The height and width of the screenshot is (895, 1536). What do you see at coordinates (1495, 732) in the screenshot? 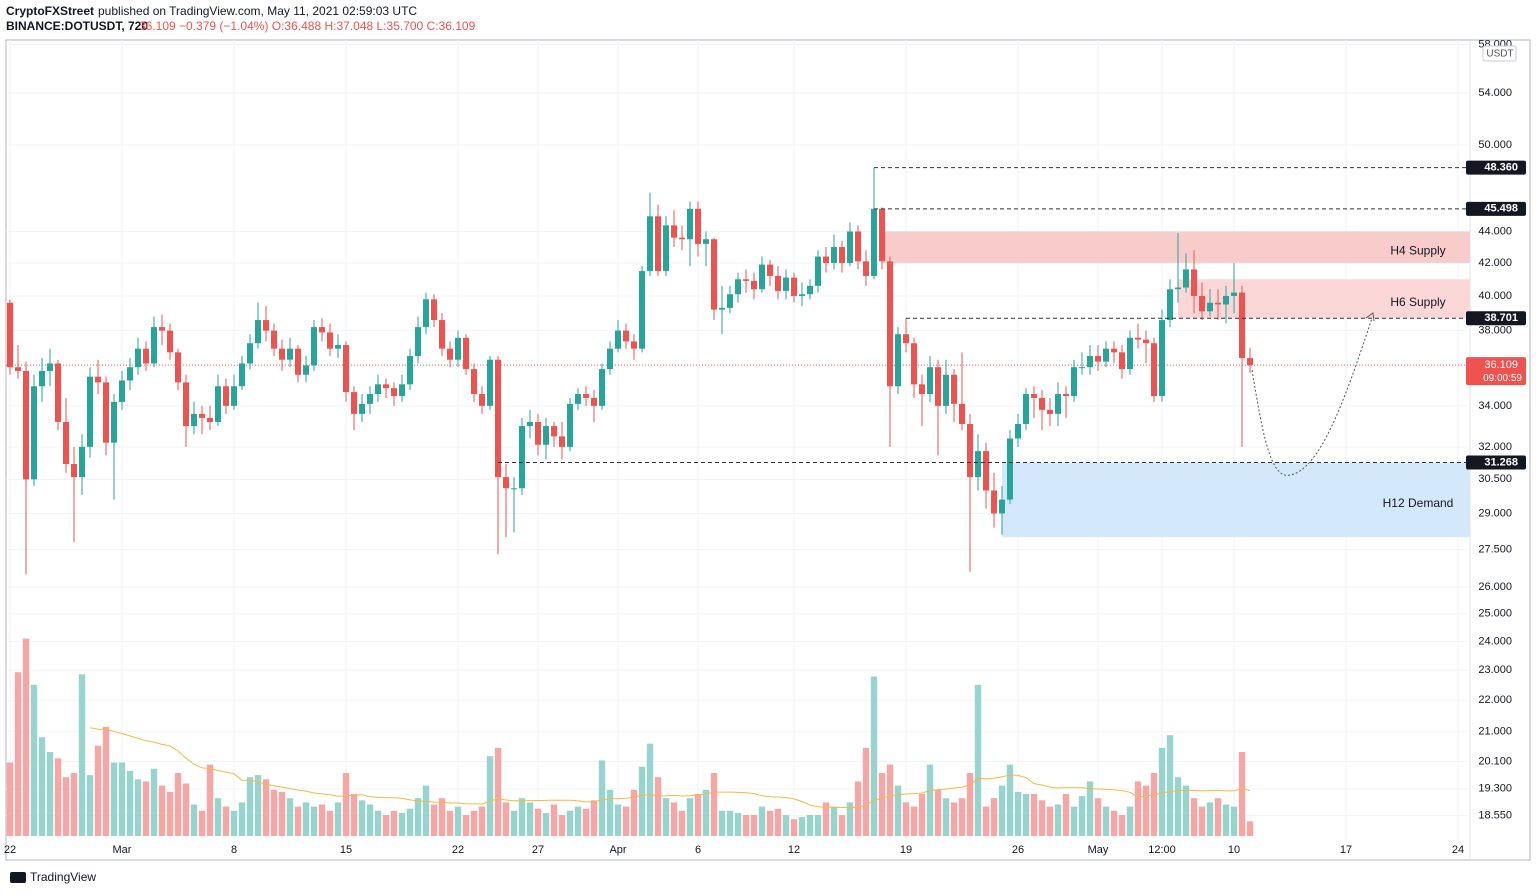
I see `y-tick-label: 21.000` at bounding box center [1495, 732].